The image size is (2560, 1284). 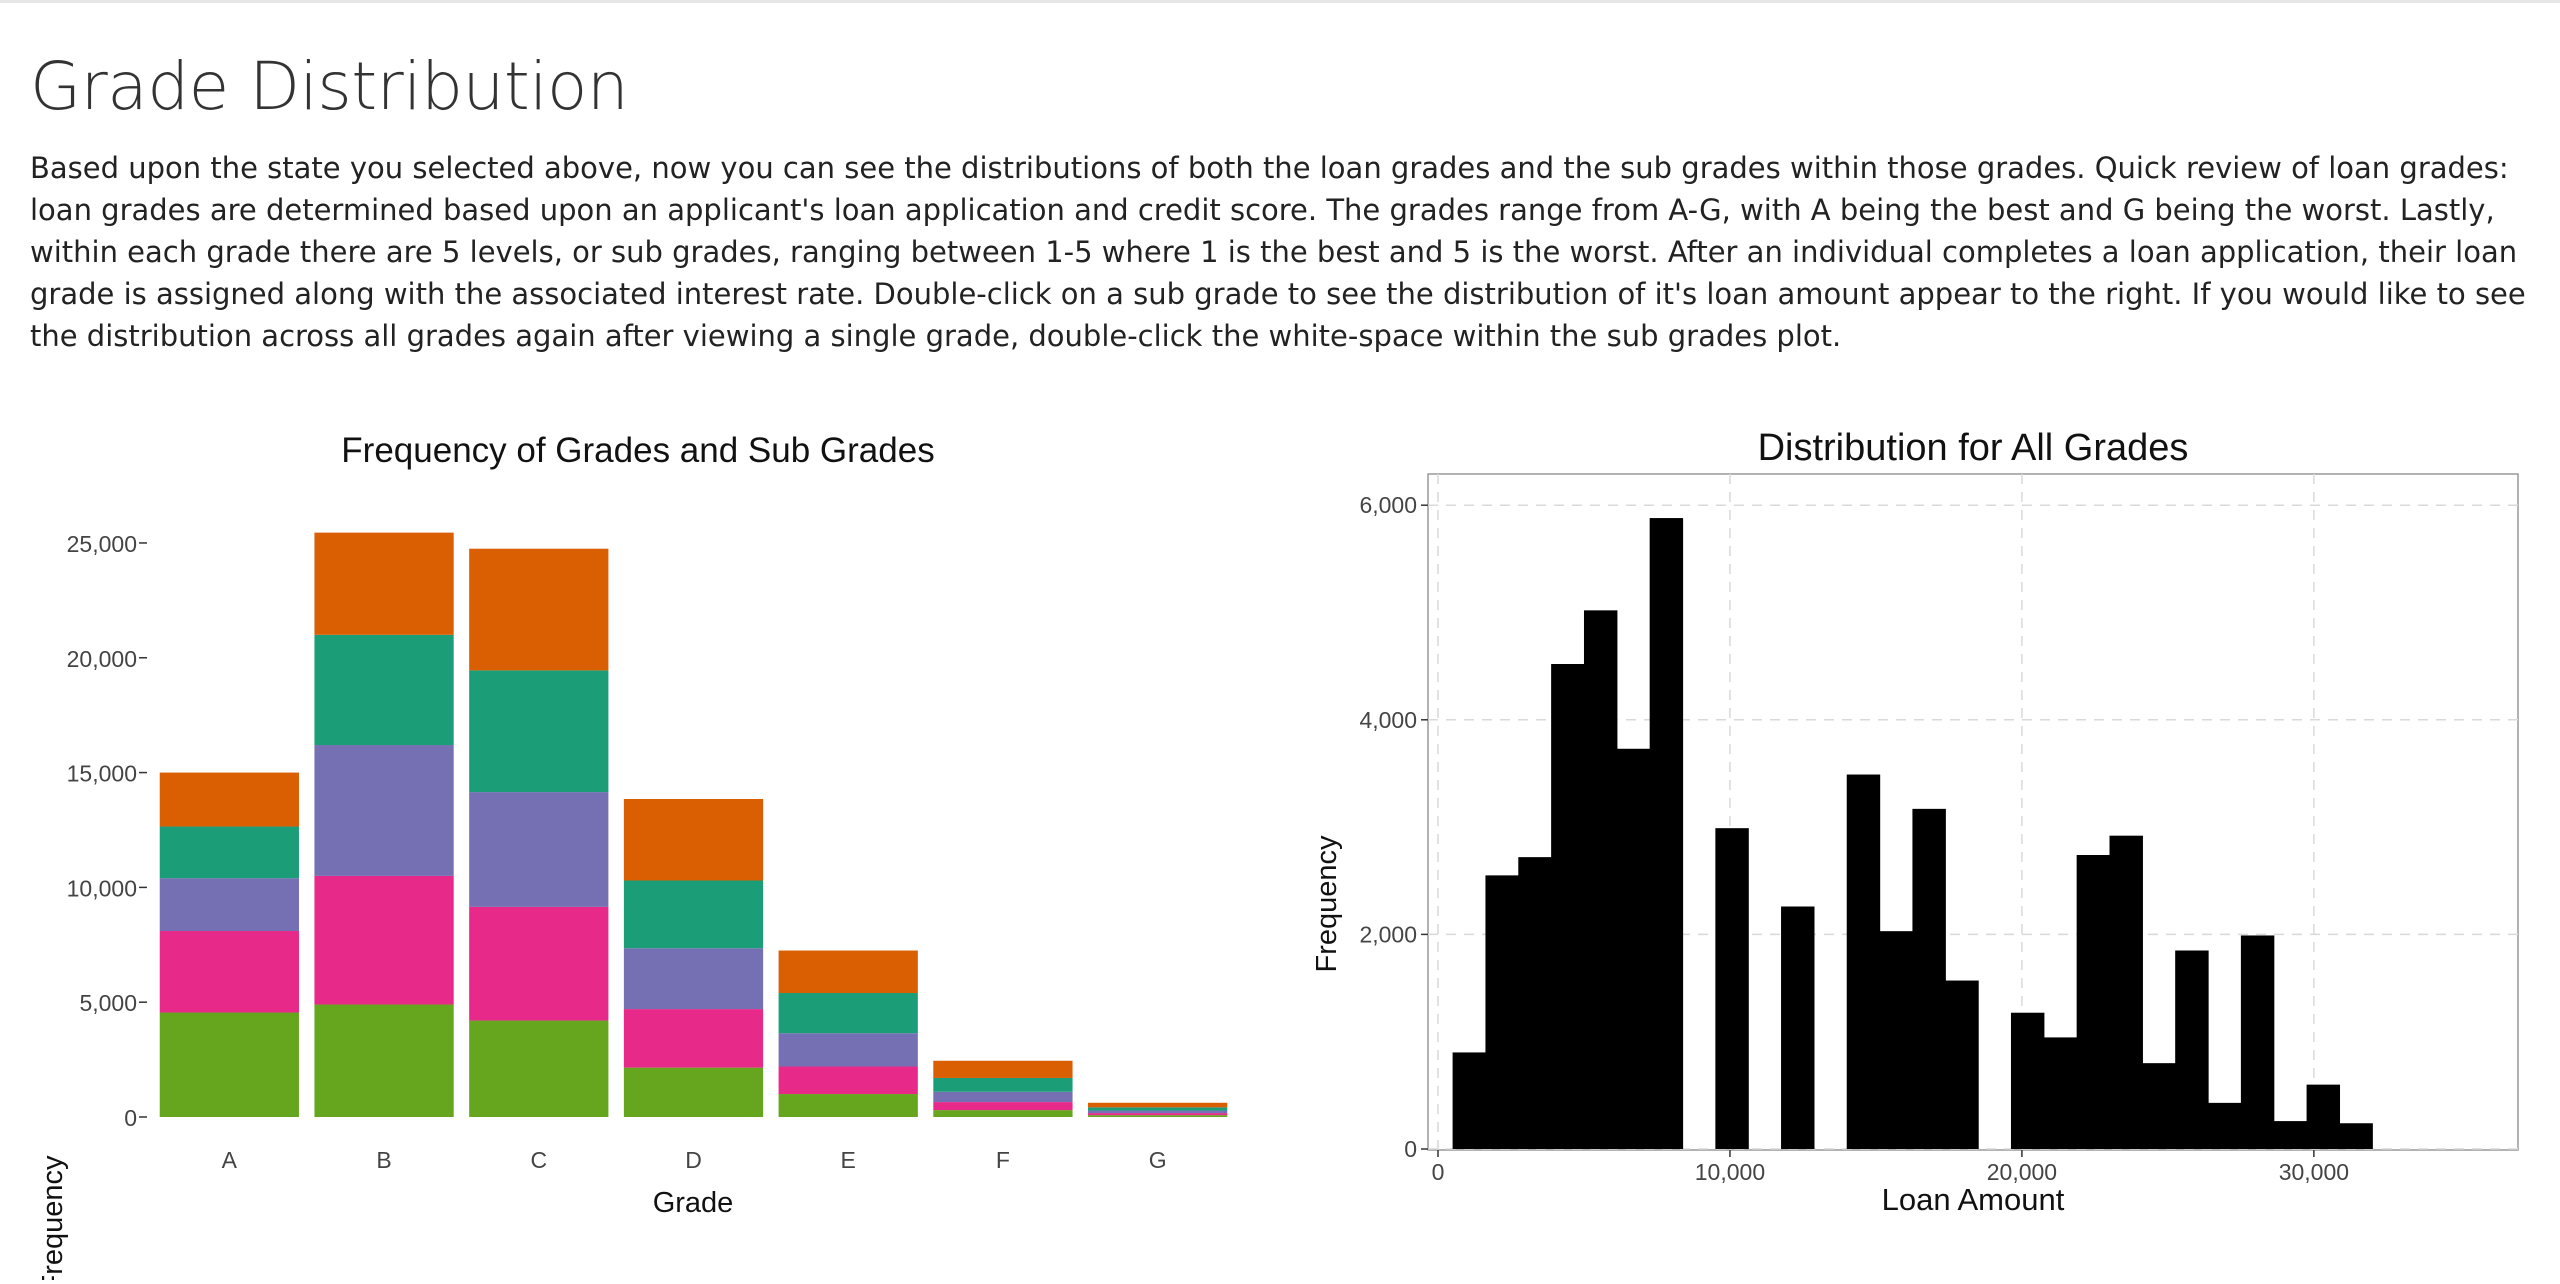 I want to click on x-tick-label: F, so click(x=1003, y=1160).